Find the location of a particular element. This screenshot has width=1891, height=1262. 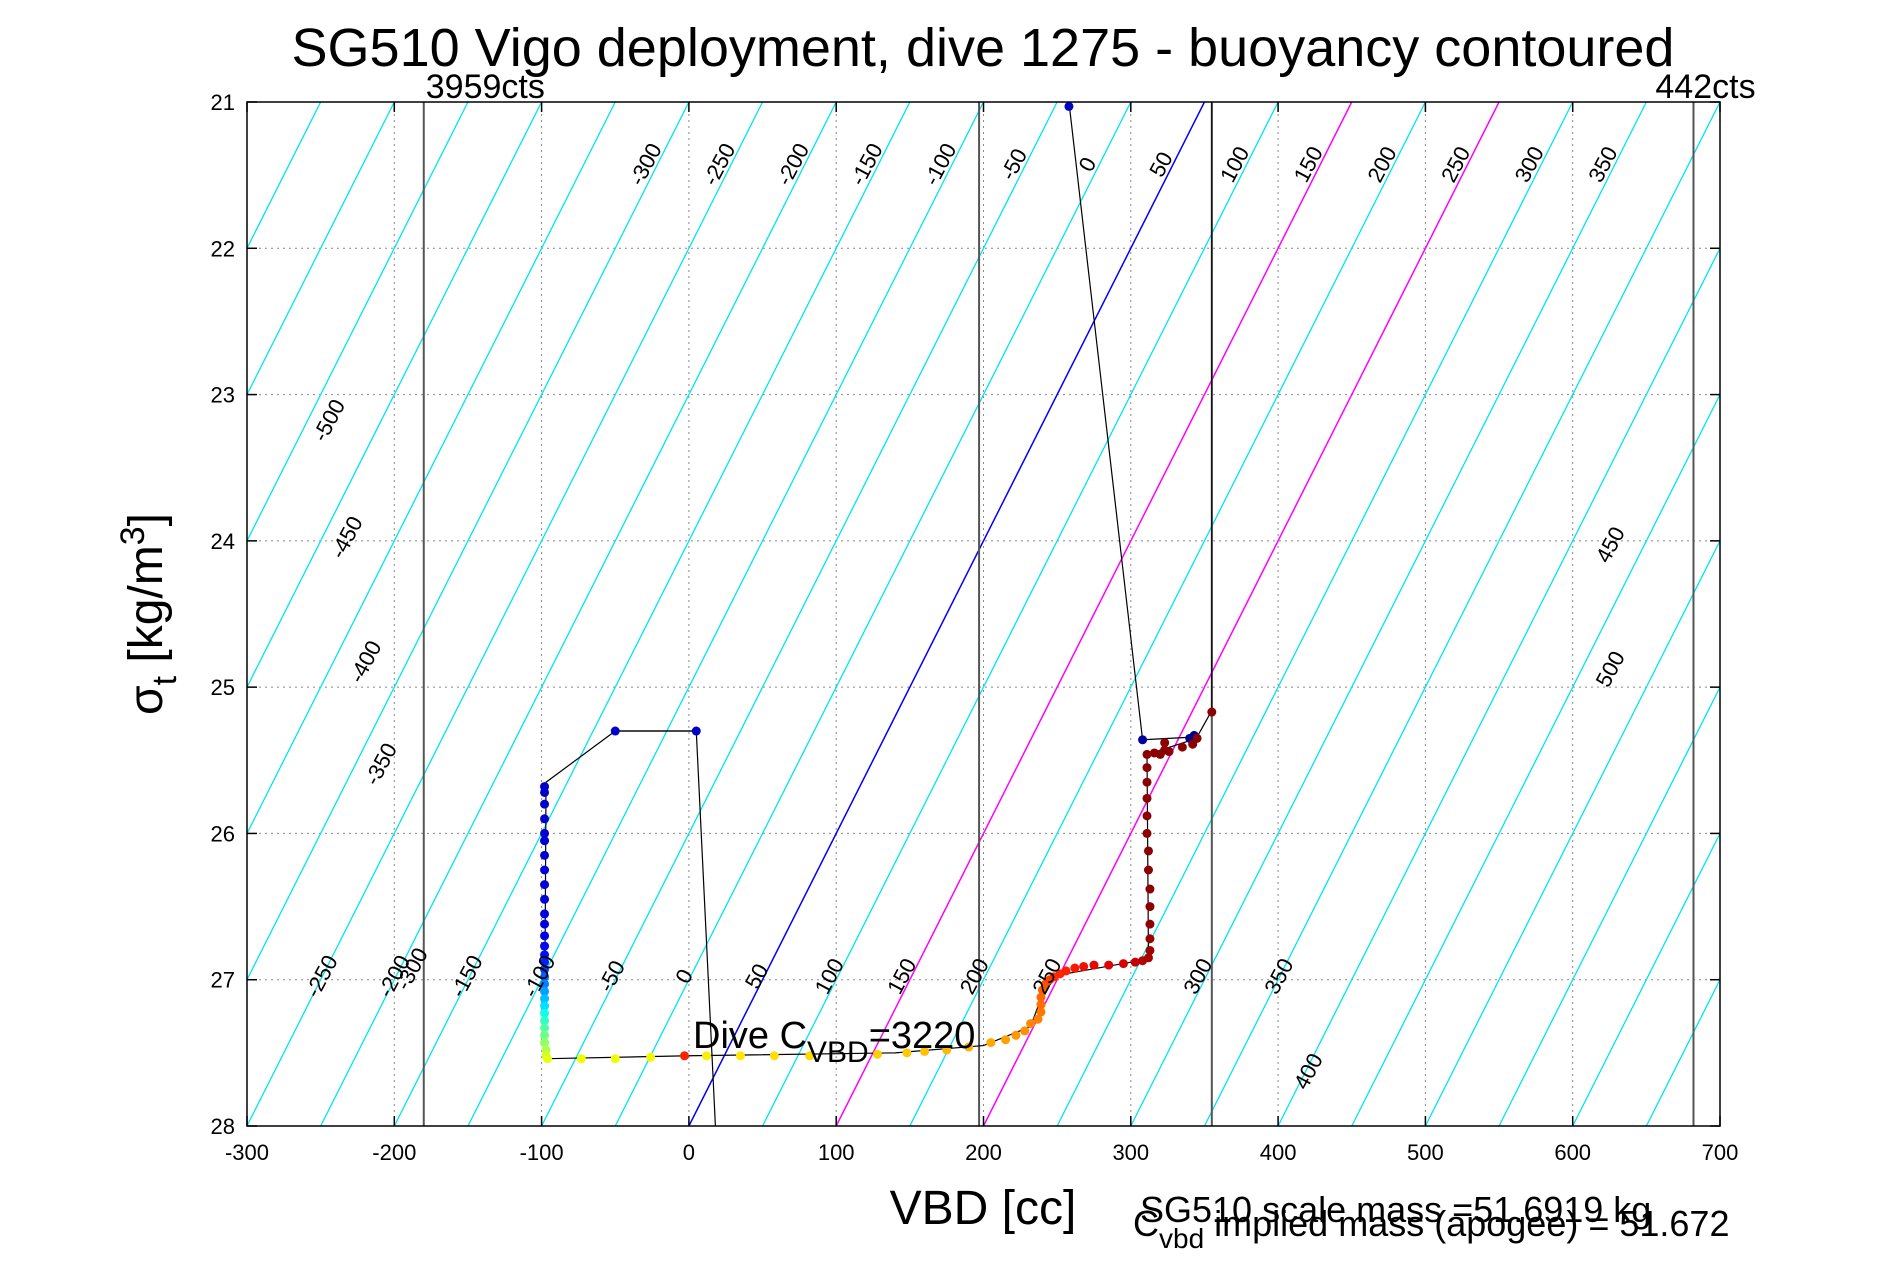

x-tick-label: 400 is located at coordinates (1278, 1152).